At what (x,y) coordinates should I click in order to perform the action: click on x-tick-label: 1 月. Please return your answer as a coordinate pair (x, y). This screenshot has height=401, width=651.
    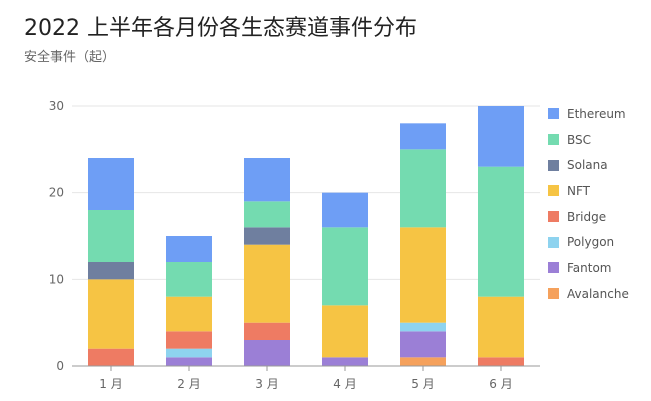
    Looking at the image, I should click on (110, 384).